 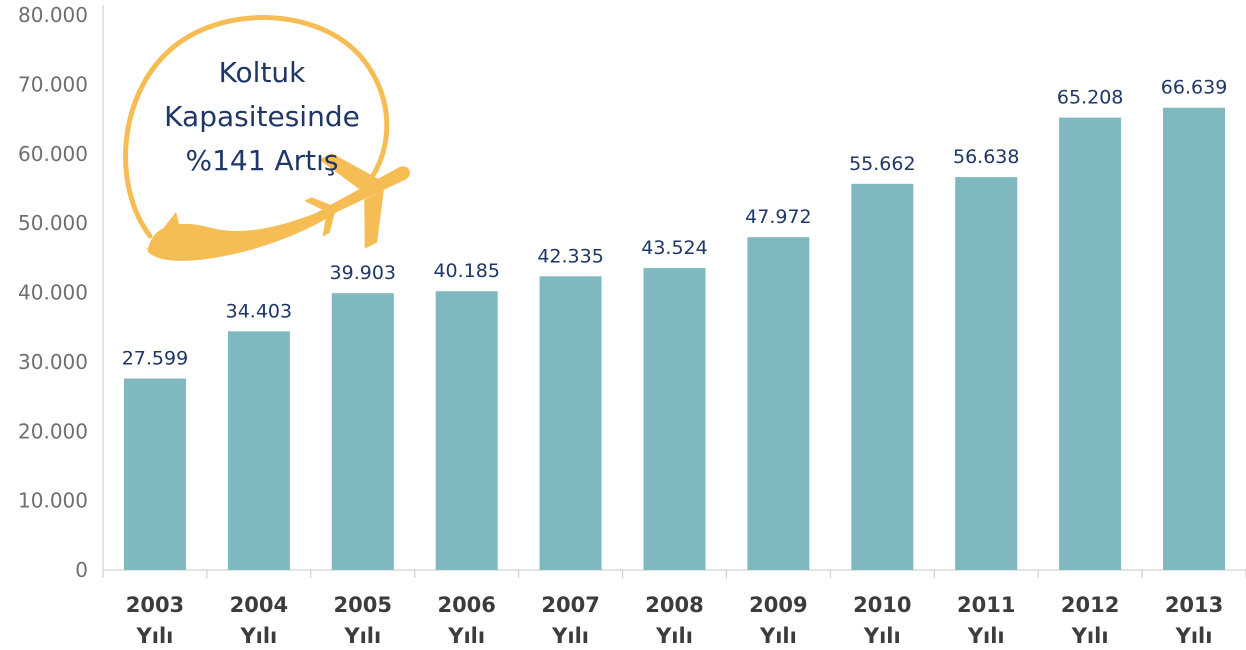 I want to click on x-tick-label: 2010 Yılı, so click(x=882, y=620).